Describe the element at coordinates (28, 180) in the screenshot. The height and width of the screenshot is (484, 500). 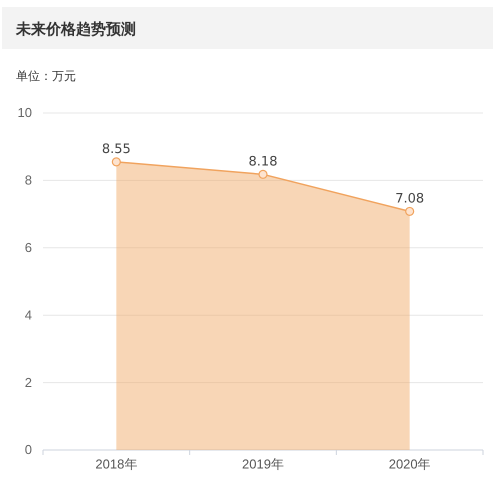
I see `y-tick-label: 8` at that location.